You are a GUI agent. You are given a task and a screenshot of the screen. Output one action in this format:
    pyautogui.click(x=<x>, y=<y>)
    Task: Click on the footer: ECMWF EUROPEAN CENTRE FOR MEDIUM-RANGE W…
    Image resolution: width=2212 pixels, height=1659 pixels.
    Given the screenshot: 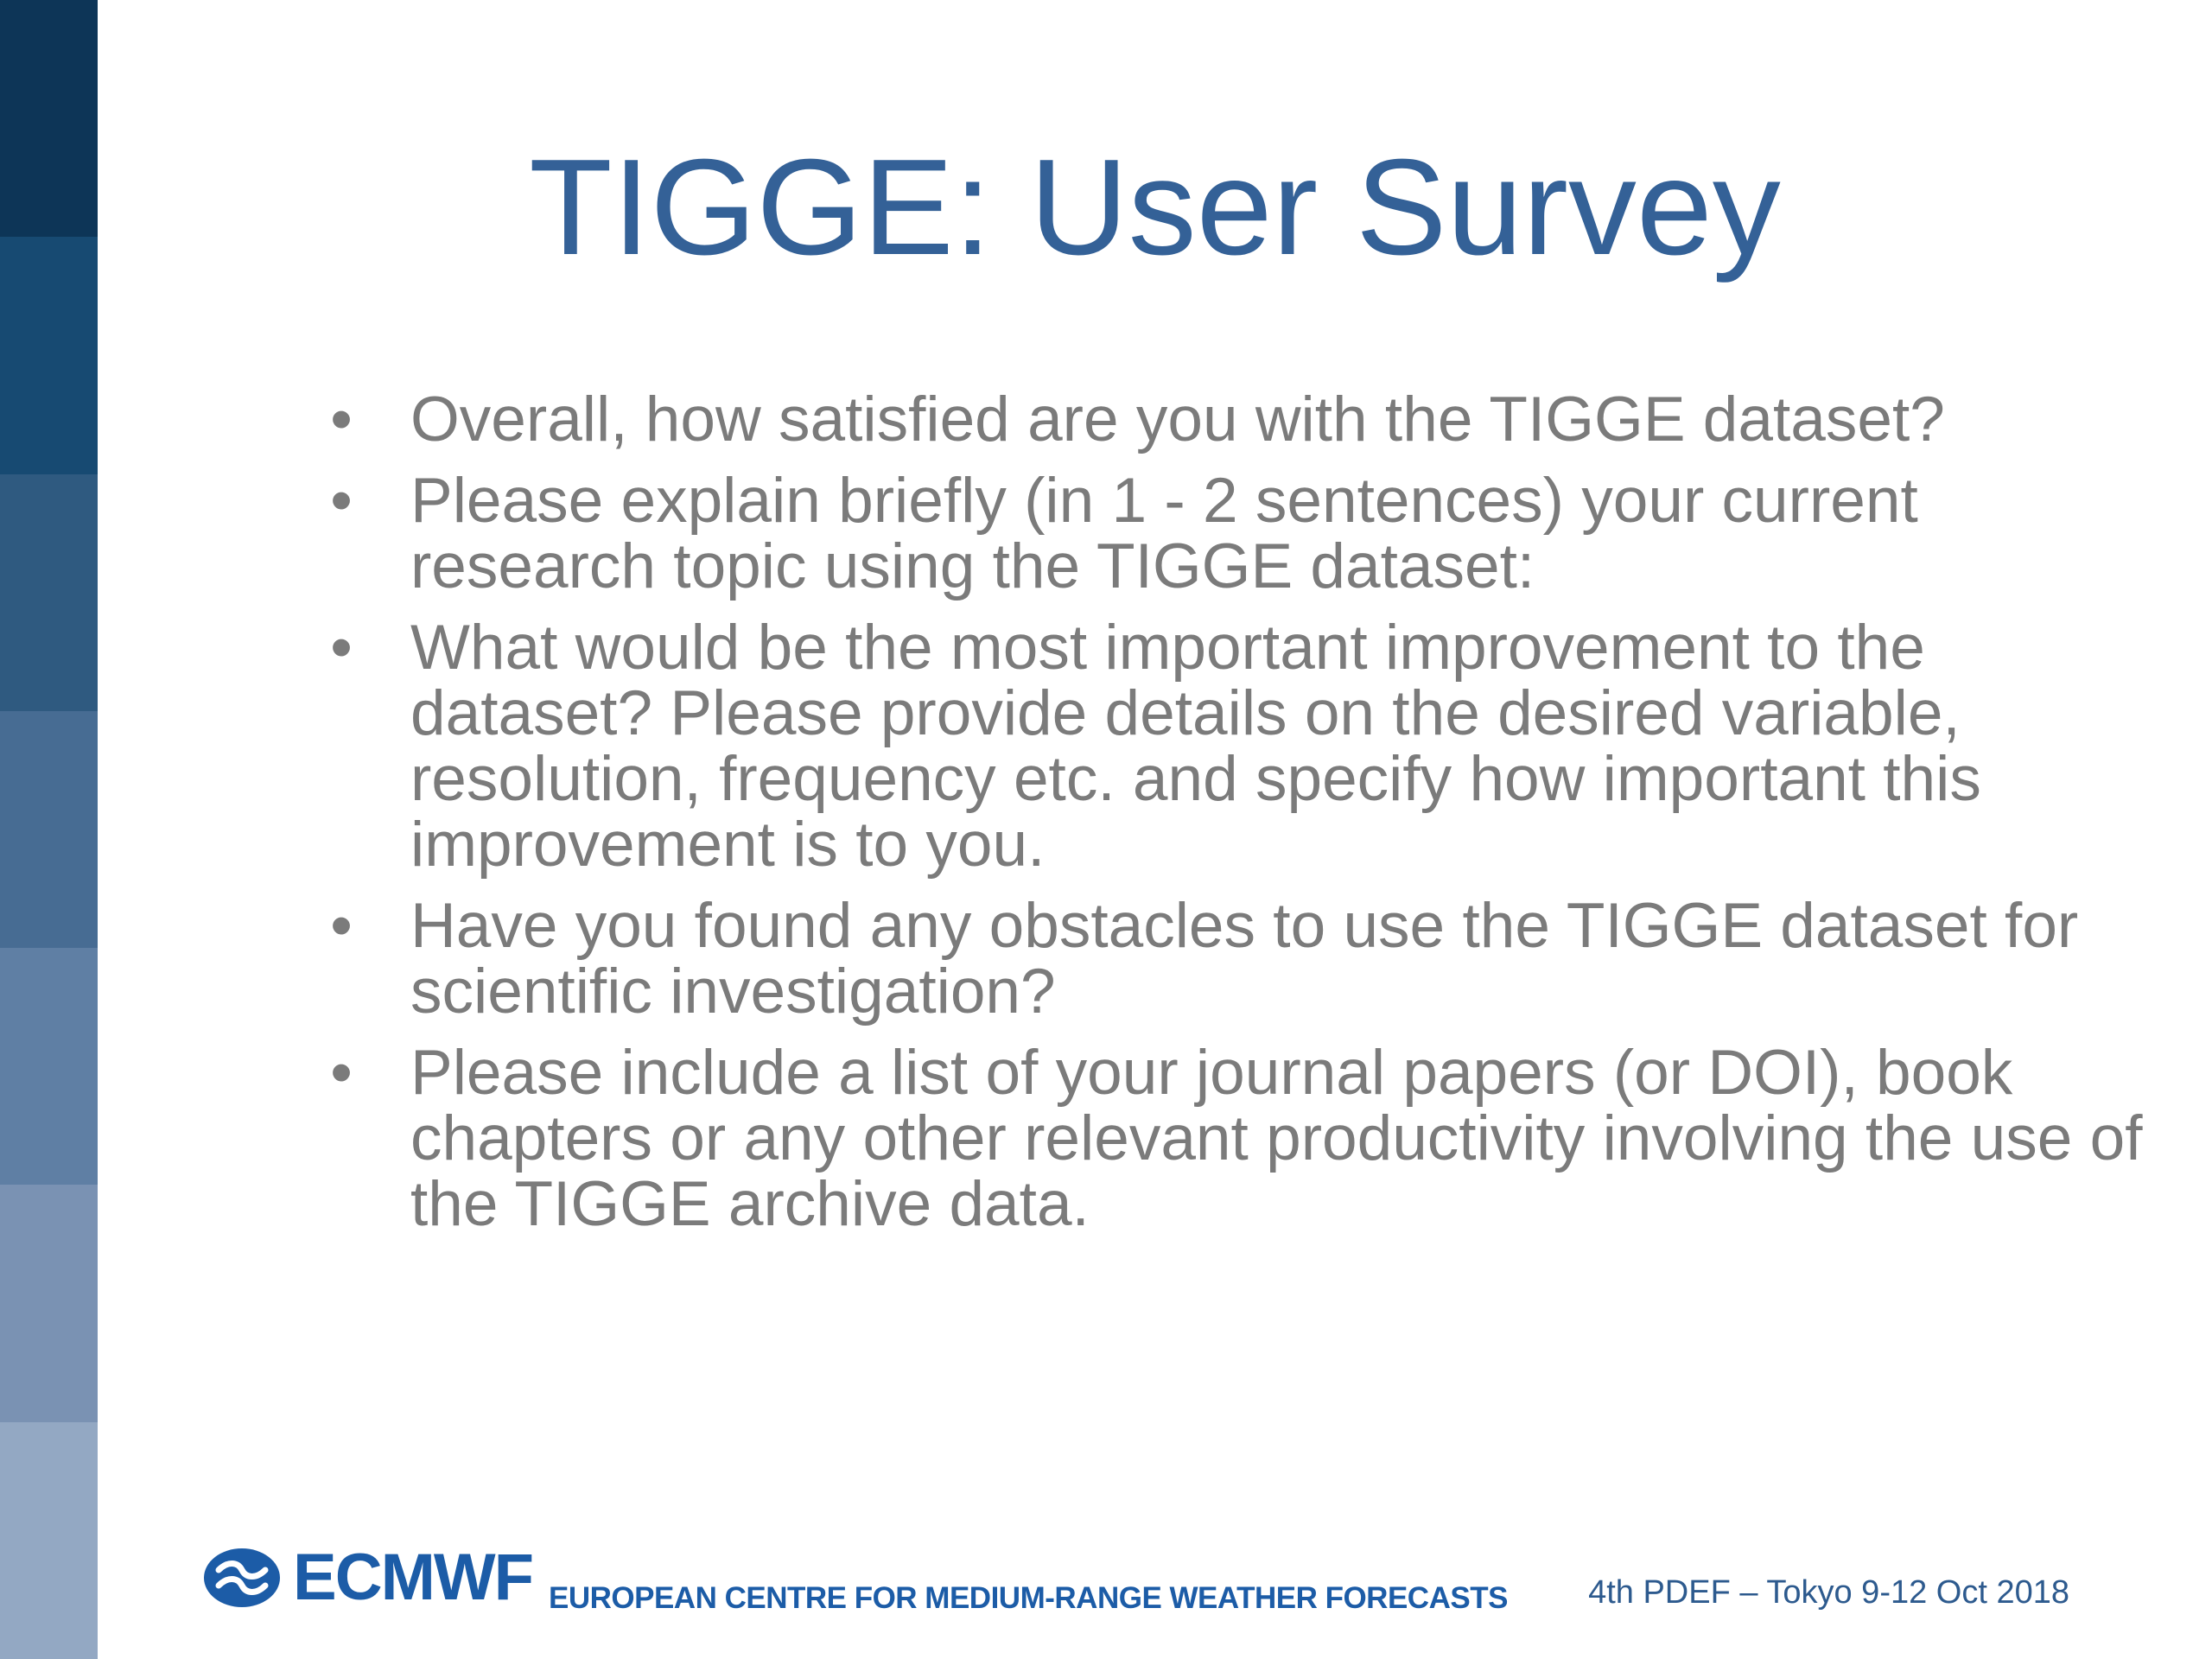 What is the action you would take?
    pyautogui.click(x=1136, y=1581)
    